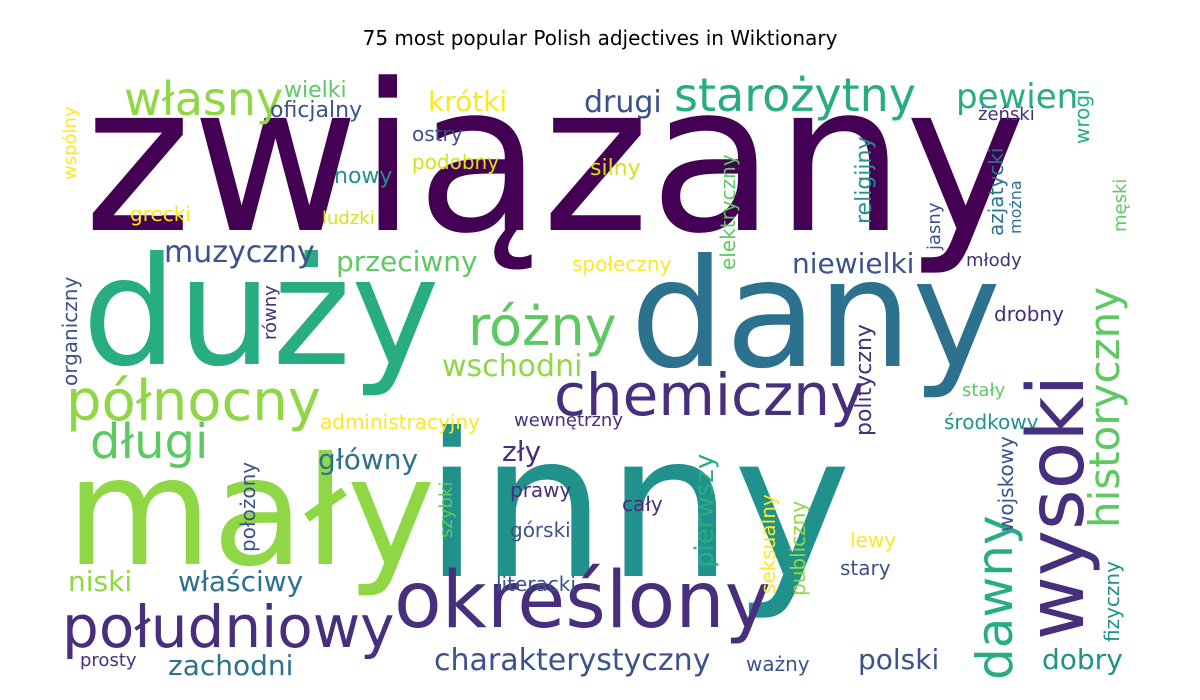 The image size is (1200, 700). What do you see at coordinates (568, 420) in the screenshot?
I see `word-wewnetrzny: wewnętrzny` at bounding box center [568, 420].